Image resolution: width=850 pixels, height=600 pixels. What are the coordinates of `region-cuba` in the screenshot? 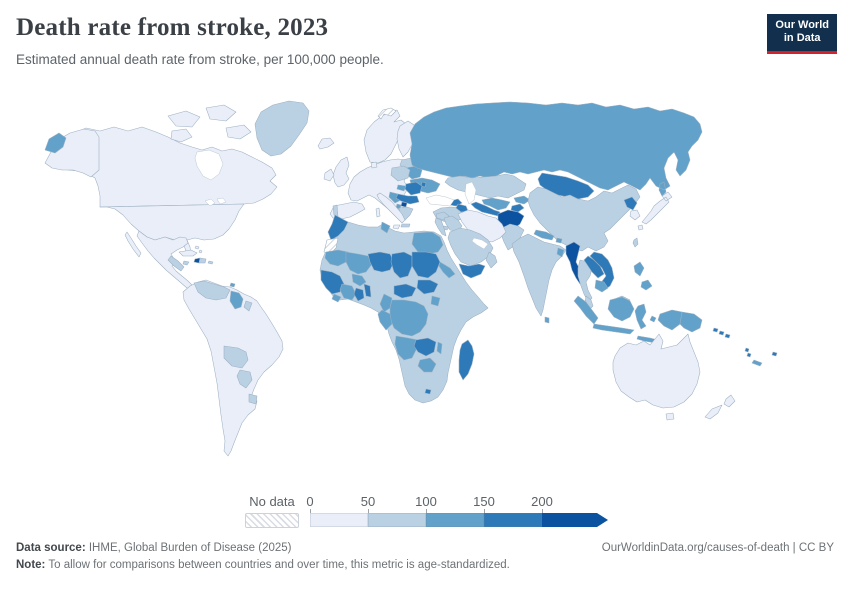 It's located at (188, 253).